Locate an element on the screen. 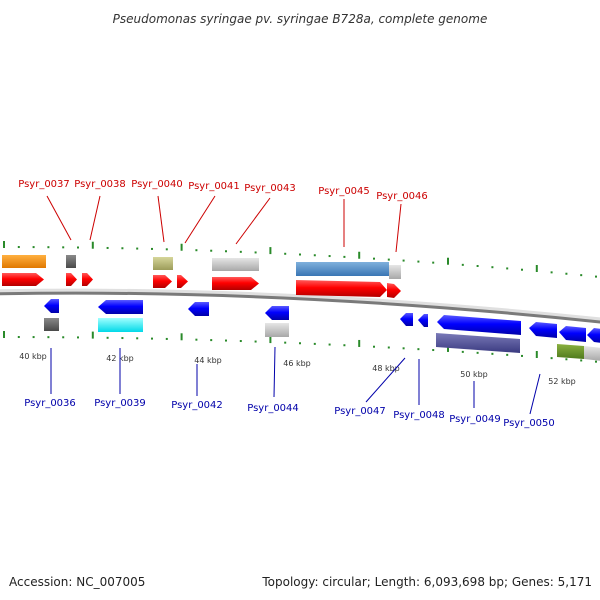 Image resolution: width=600 pixels, height=600 pixels. genome-backbone-shade is located at coordinates (300, 307).